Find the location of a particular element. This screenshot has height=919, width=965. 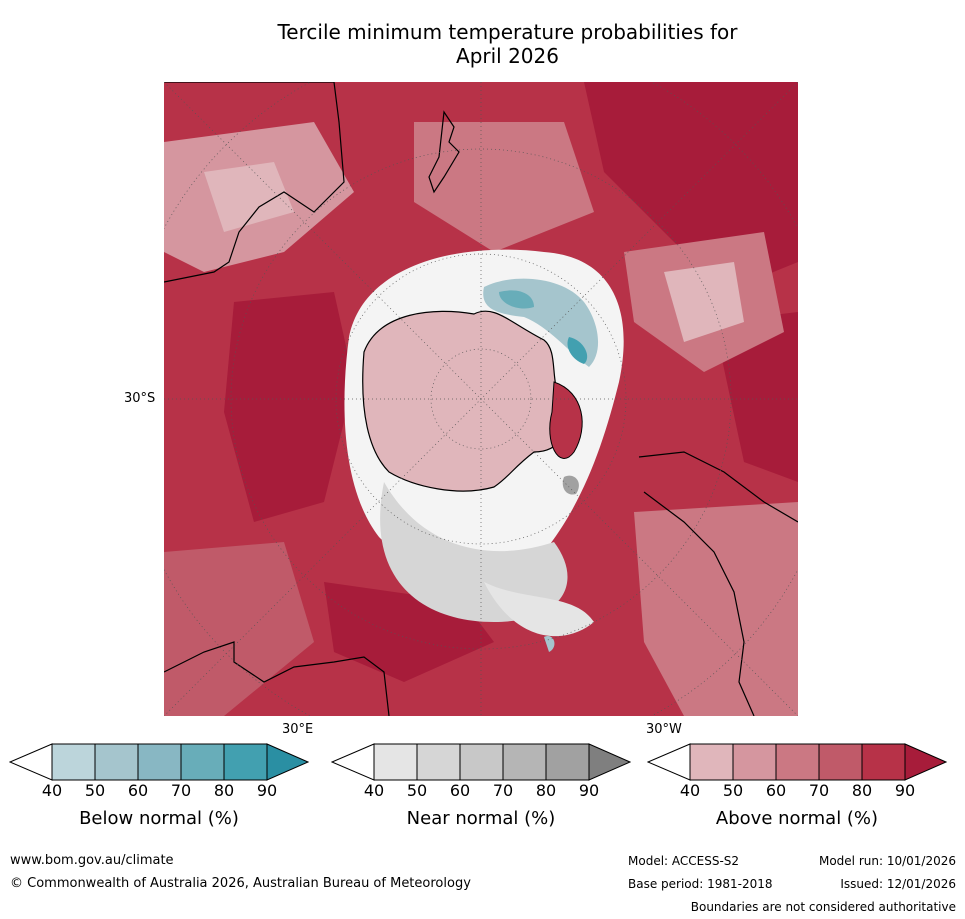

above-normal-80-area is located at coordinates (239, 629).